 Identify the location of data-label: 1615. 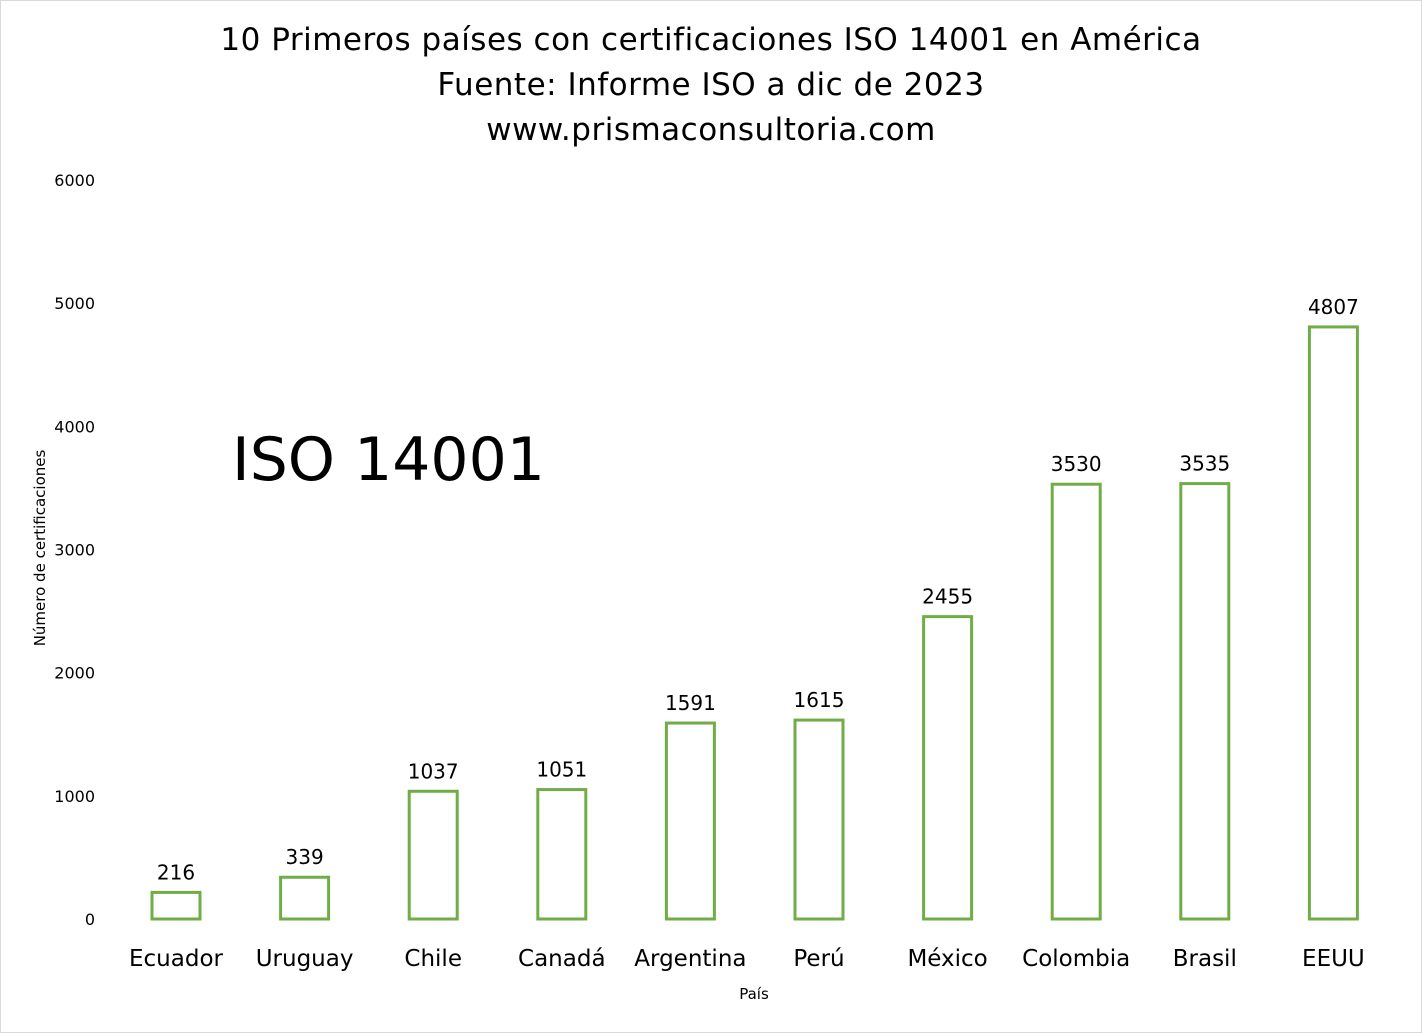
(819, 700).